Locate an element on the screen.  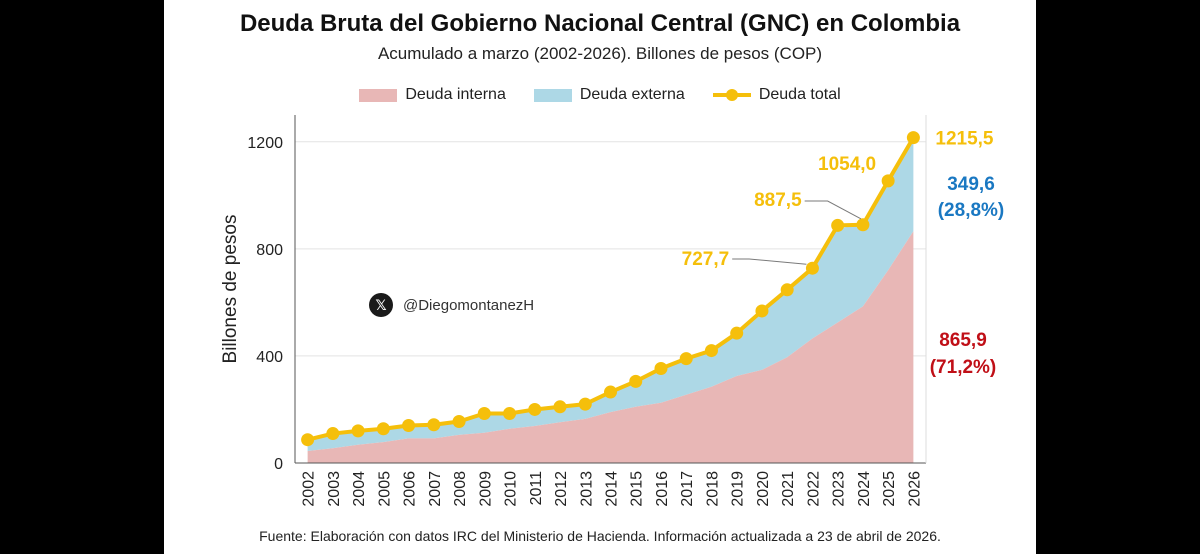
point-deuda-total-2016 is located at coordinates (661, 369).